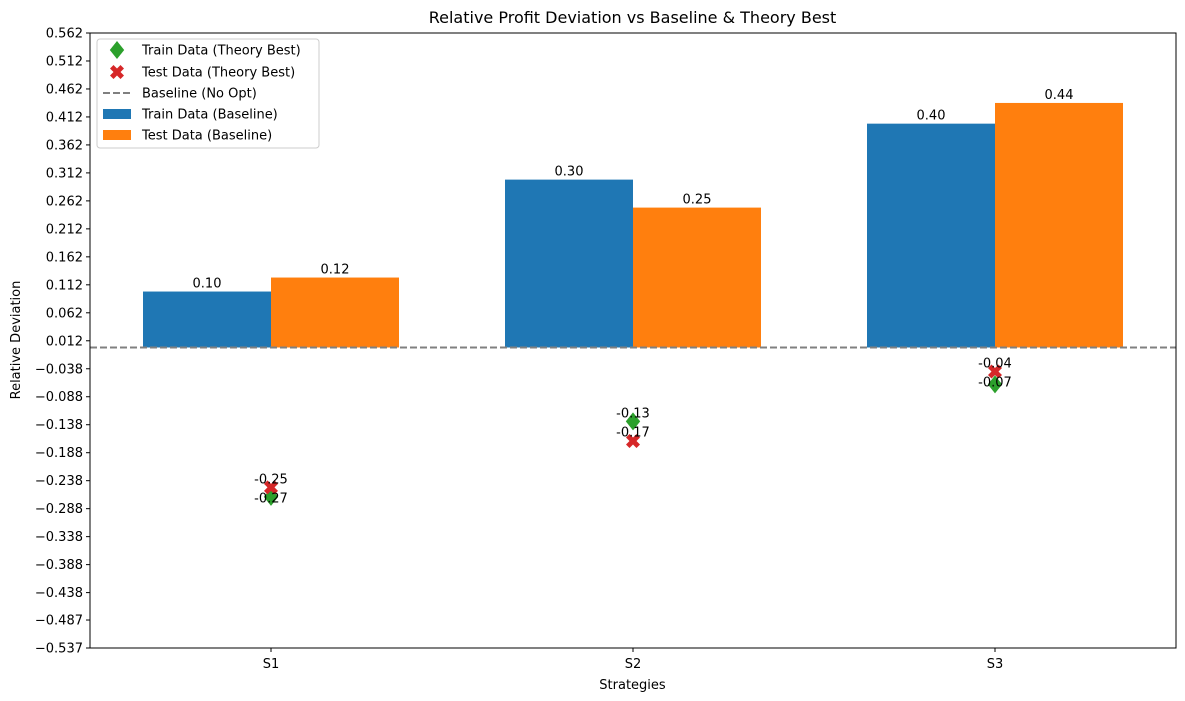 The width and height of the screenshot is (1185, 701). Describe the element at coordinates (1059, 95) in the screenshot. I see `bar-value-label: 0.44` at that location.